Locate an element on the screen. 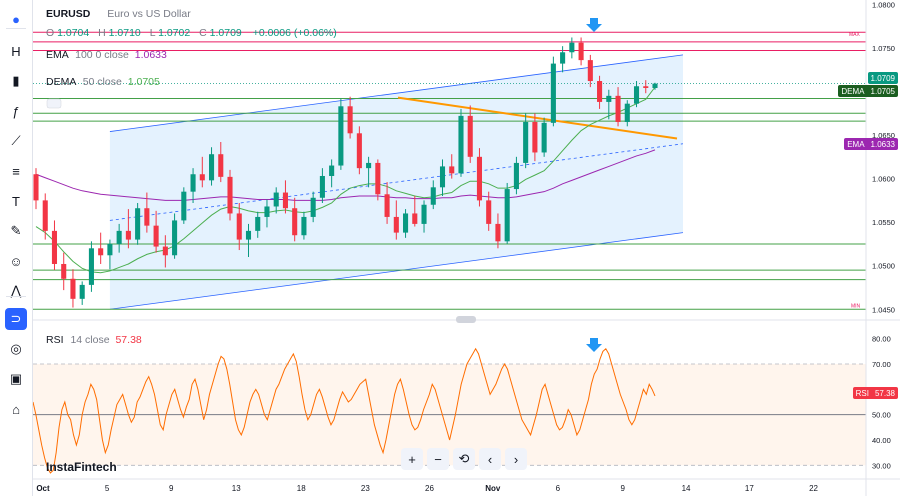 The height and width of the screenshot is (496, 900). pattern-icon: ⋀ is located at coordinates (16, 290).